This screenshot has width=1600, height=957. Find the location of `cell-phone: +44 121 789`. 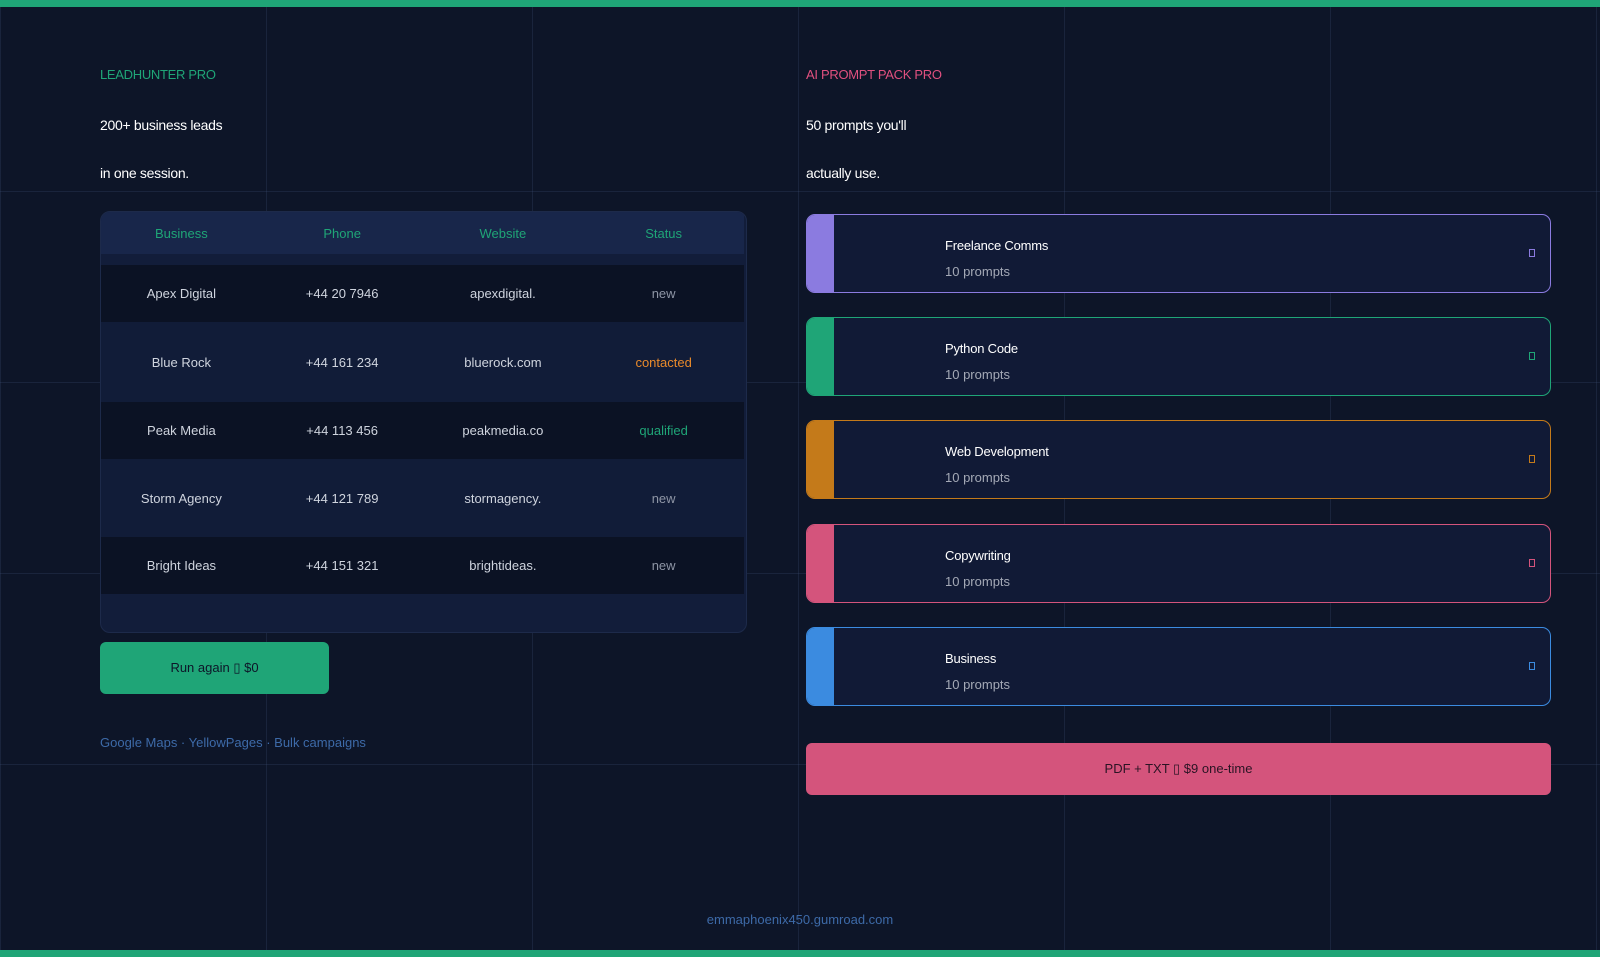

cell-phone: +44 121 789 is located at coordinates (342, 498).